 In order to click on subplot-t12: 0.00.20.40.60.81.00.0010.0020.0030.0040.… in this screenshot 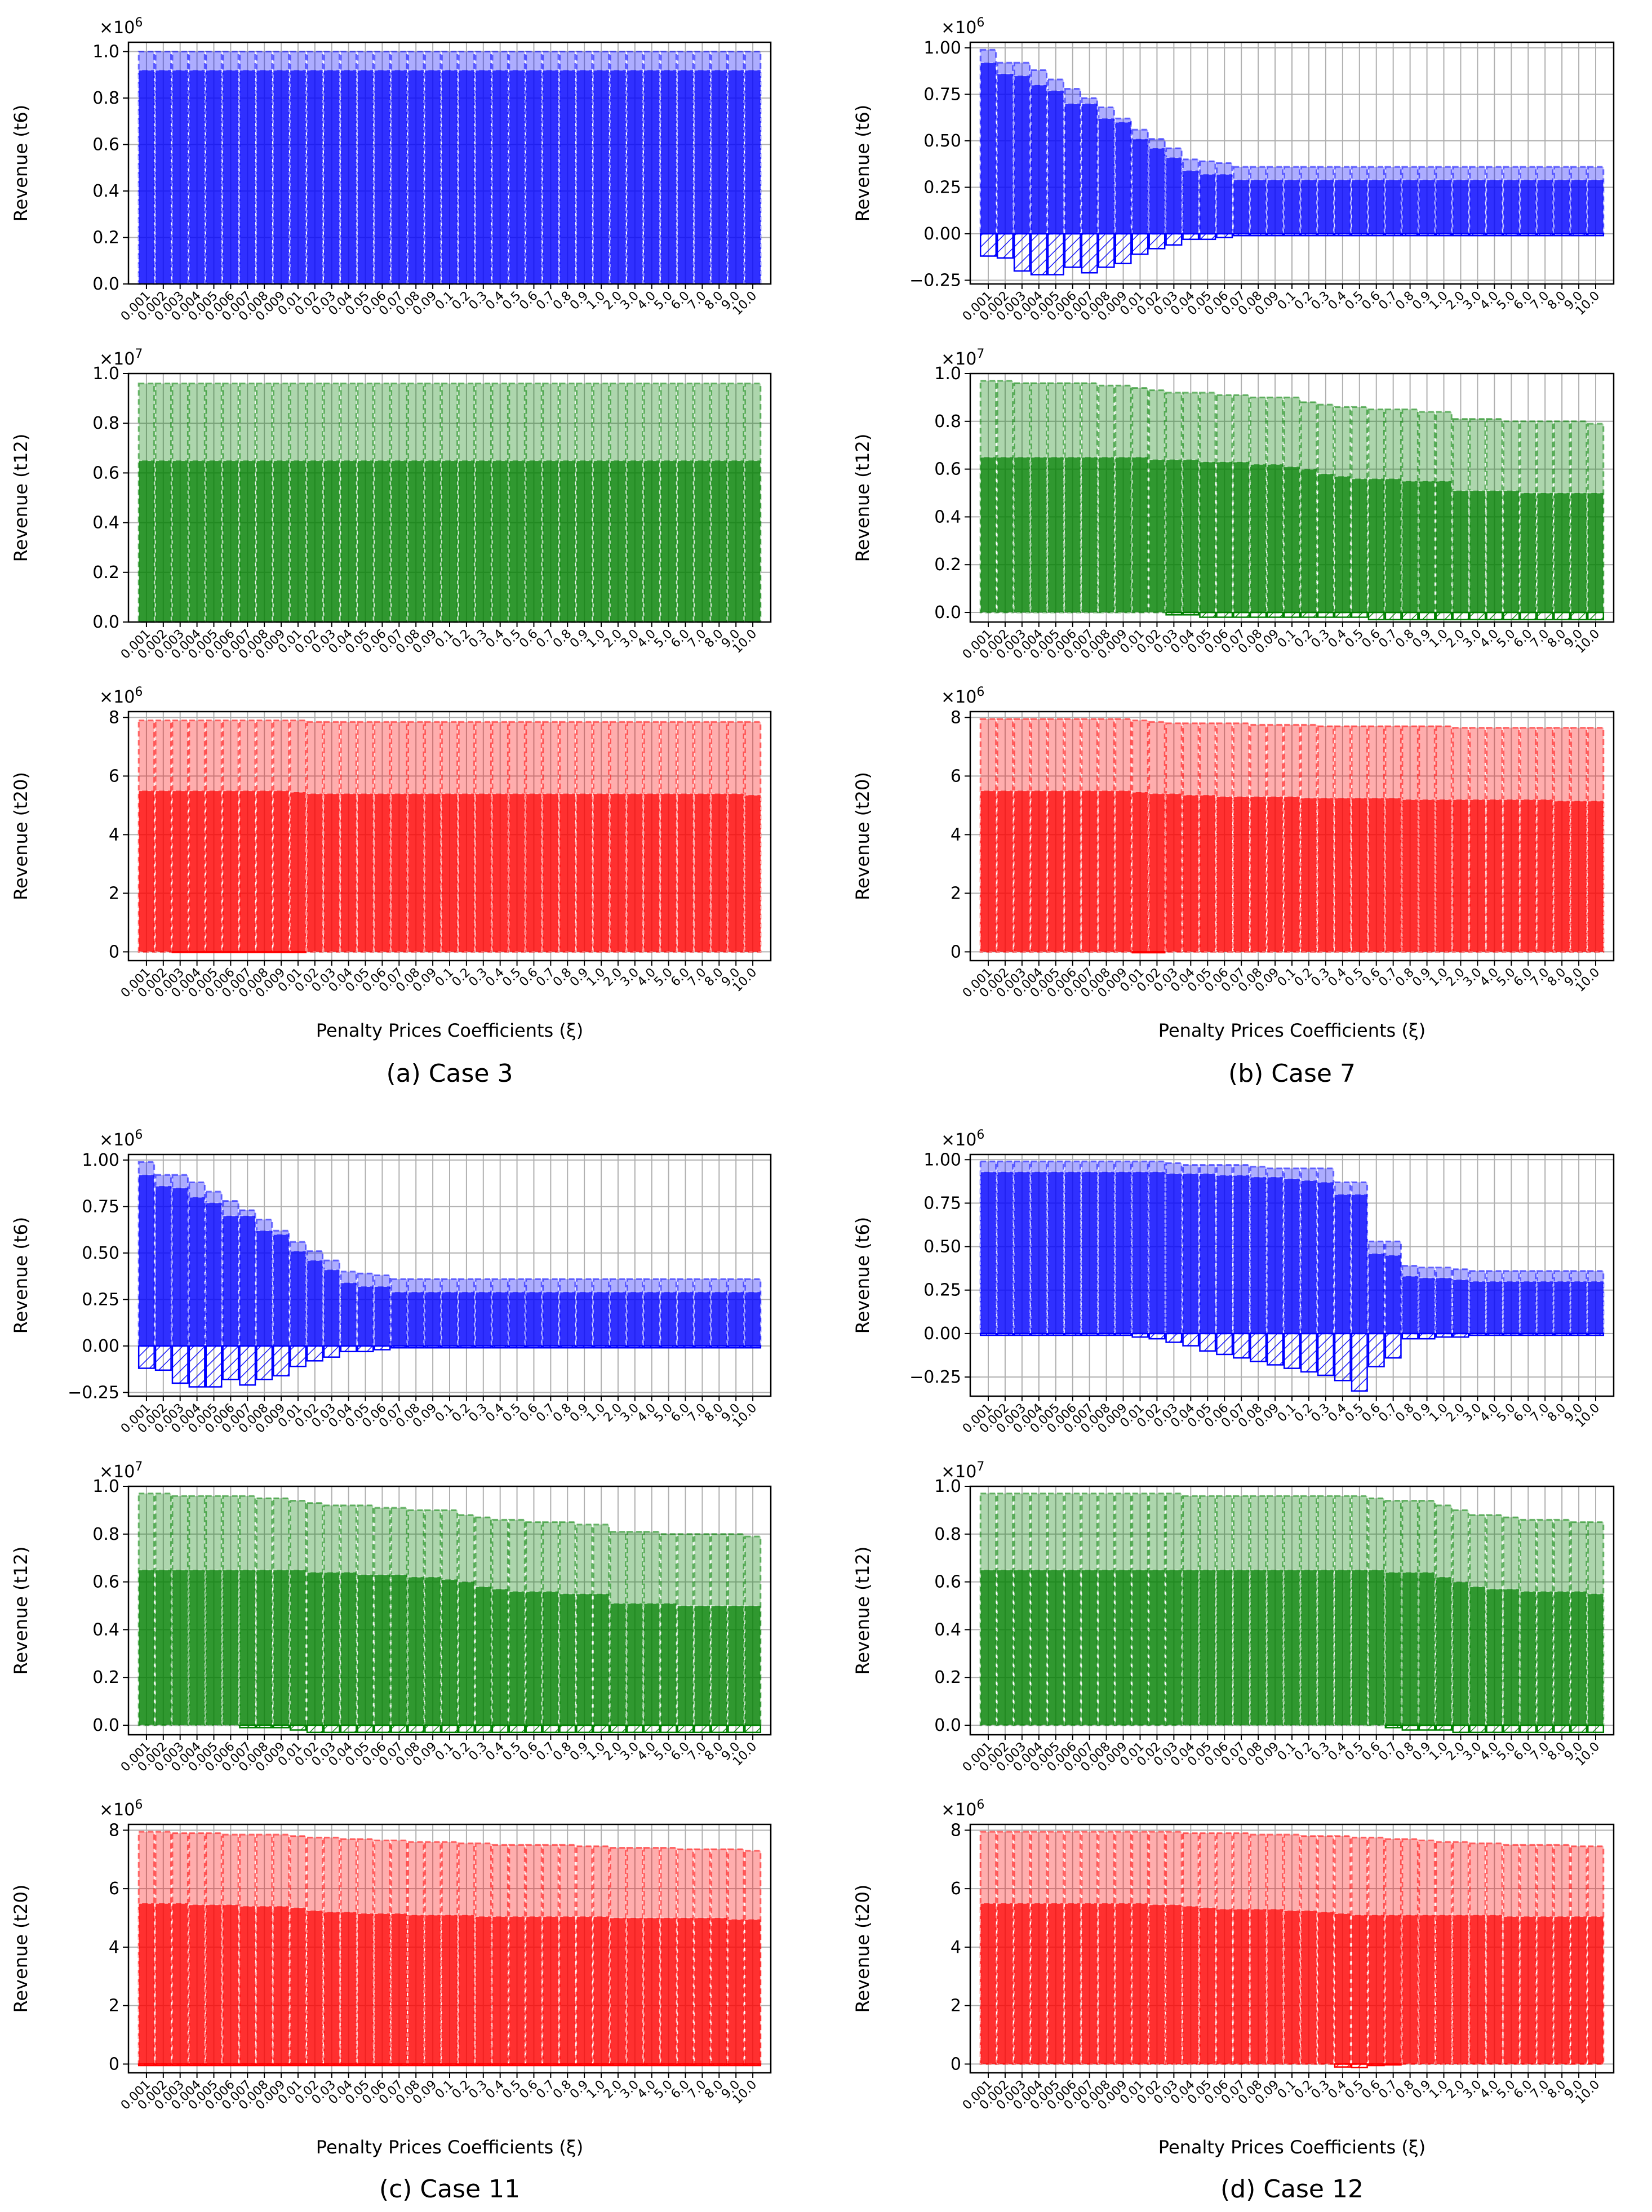, I will do `click(1234, 1618)`.